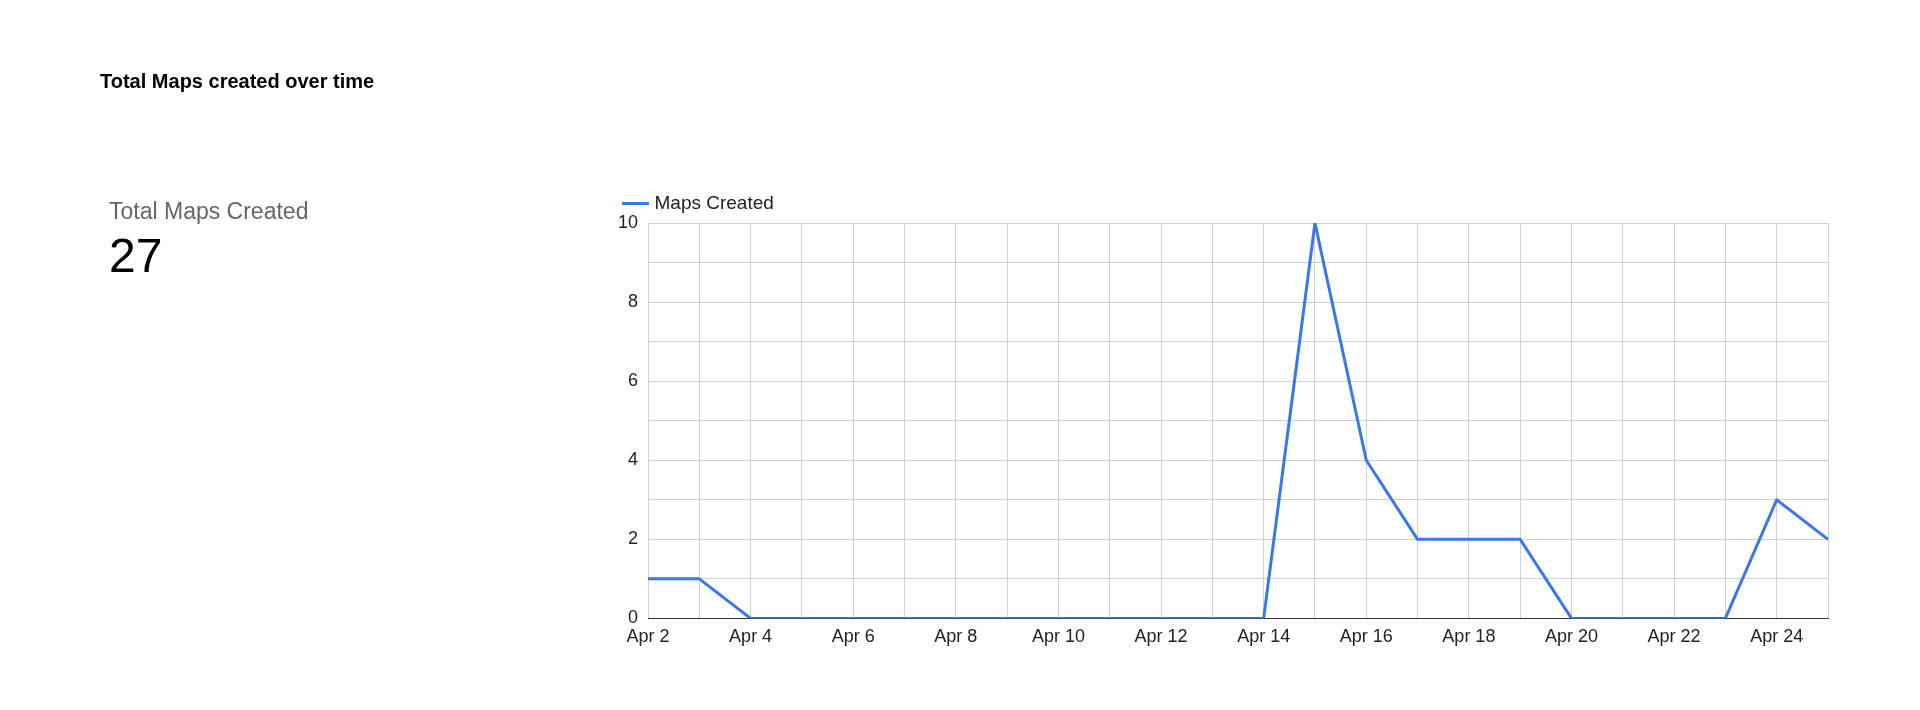 This screenshot has height=710, width=1920. Describe the element at coordinates (853, 636) in the screenshot. I see `x-tick-label: Apr 6` at that location.